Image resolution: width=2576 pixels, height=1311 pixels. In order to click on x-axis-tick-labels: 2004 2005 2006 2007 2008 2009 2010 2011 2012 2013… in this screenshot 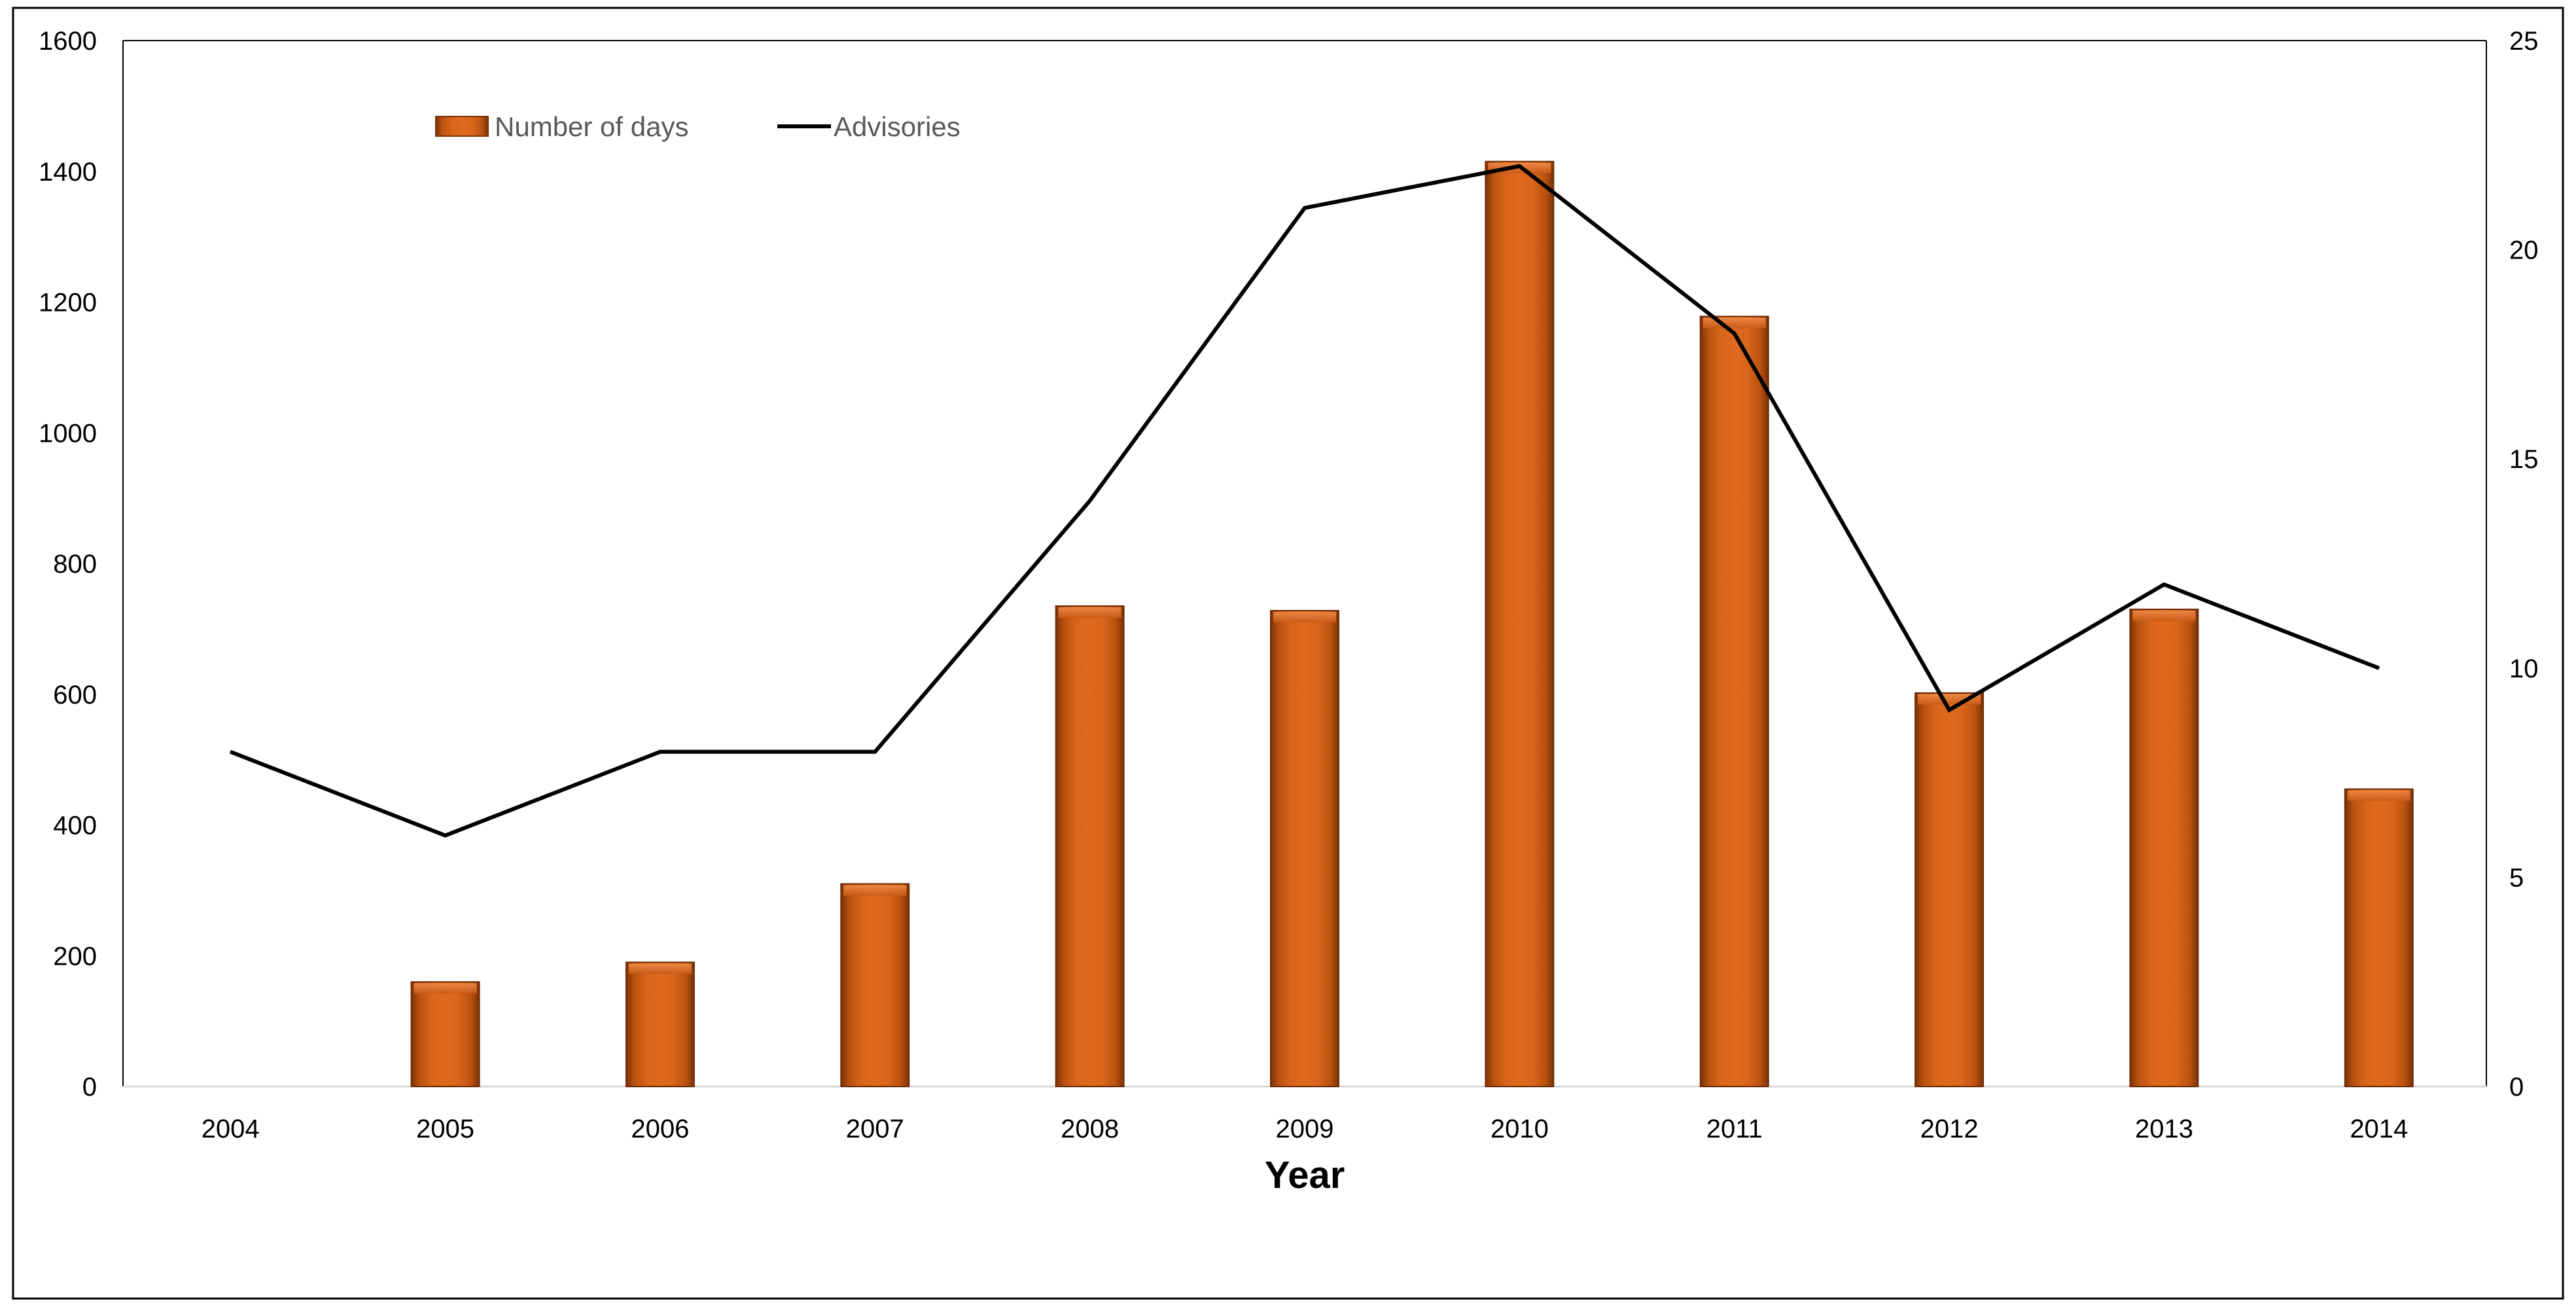, I will do `click(1305, 1129)`.